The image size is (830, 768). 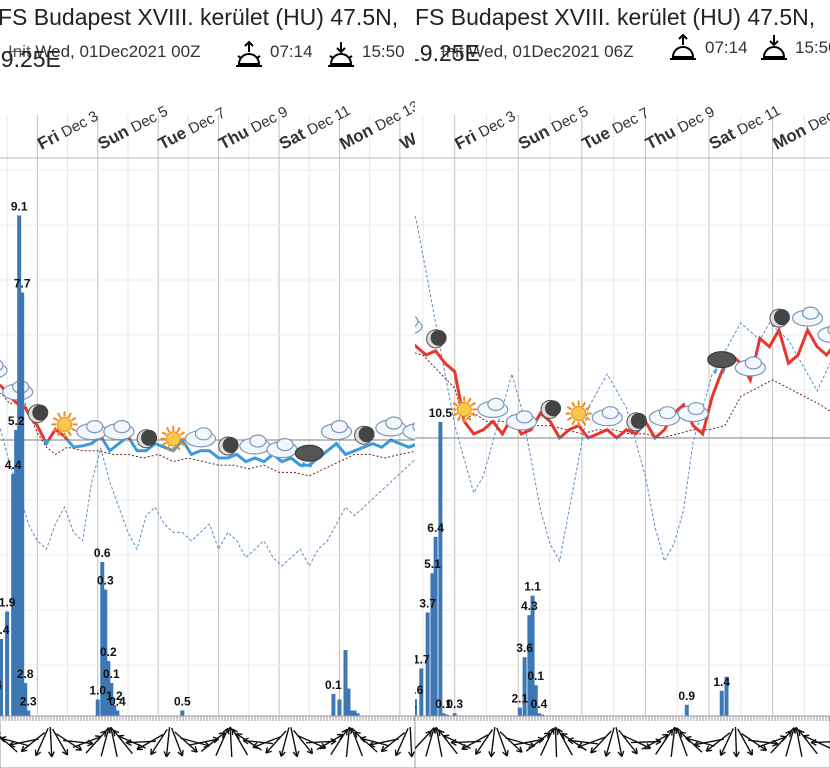 I want to click on min-temperature-line, so click(x=207, y=496).